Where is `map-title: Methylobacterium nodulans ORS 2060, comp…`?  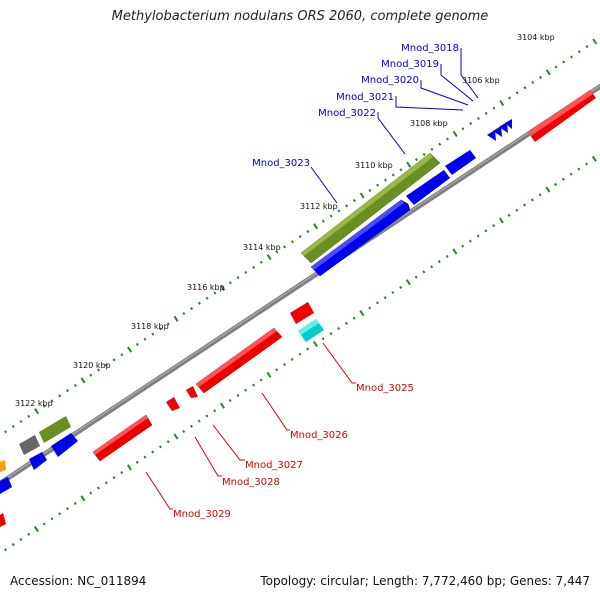 map-title: Methylobacterium nodulans ORS 2060, comp… is located at coordinates (300, 16).